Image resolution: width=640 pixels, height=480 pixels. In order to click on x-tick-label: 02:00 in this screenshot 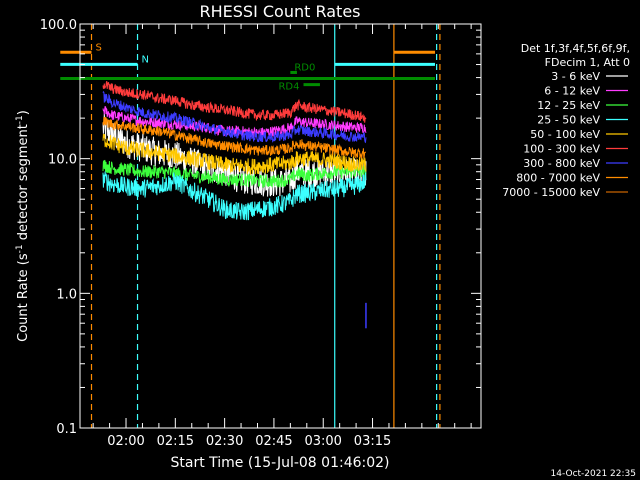, I will do `click(125, 441)`.